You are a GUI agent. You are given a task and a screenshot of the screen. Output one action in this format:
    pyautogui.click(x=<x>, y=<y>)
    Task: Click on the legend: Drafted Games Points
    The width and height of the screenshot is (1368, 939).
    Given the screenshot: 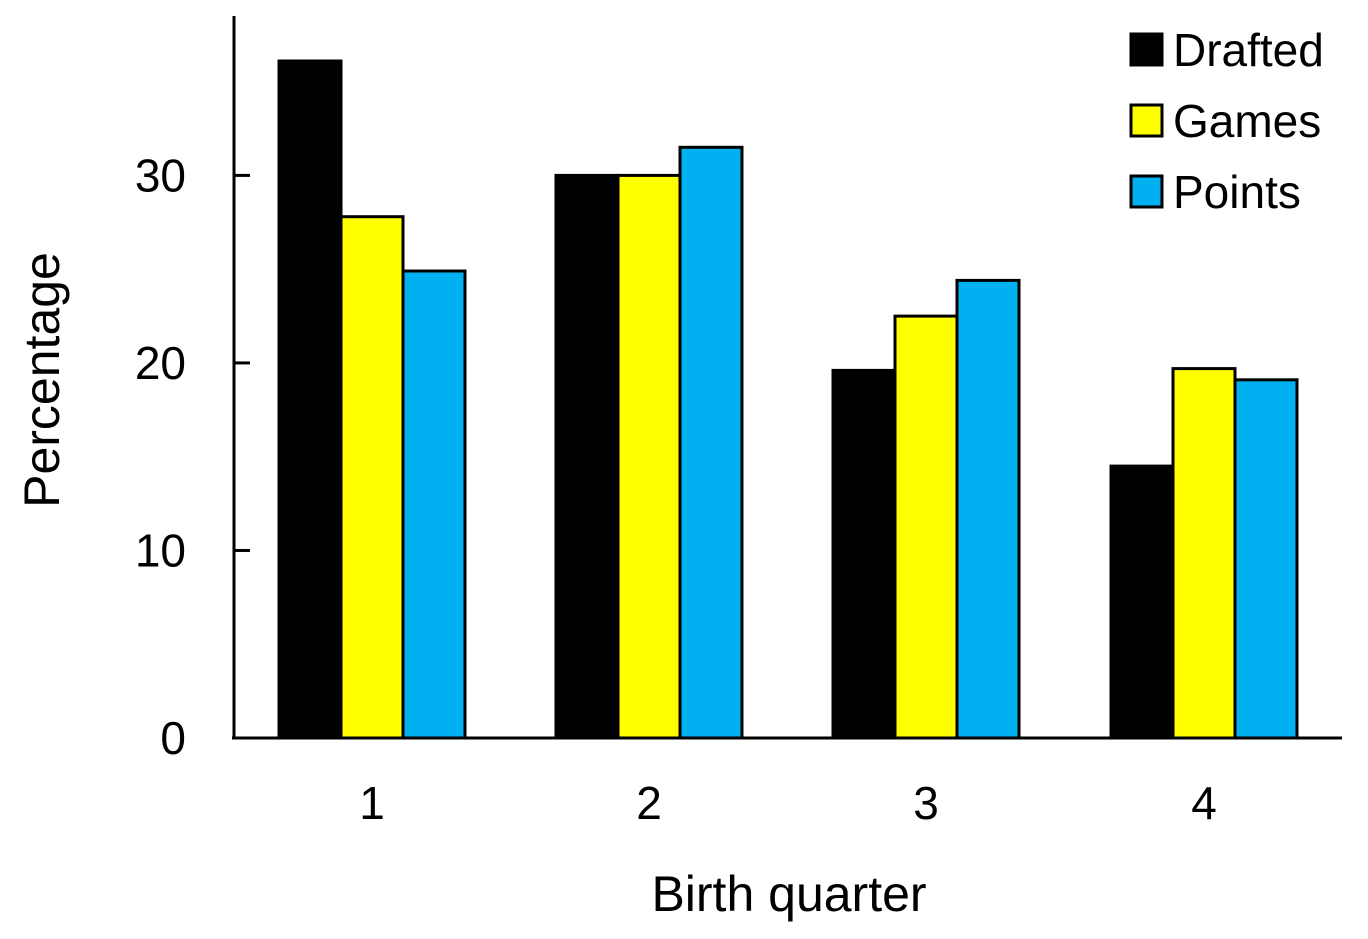 What is the action you would take?
    pyautogui.click(x=1226, y=121)
    